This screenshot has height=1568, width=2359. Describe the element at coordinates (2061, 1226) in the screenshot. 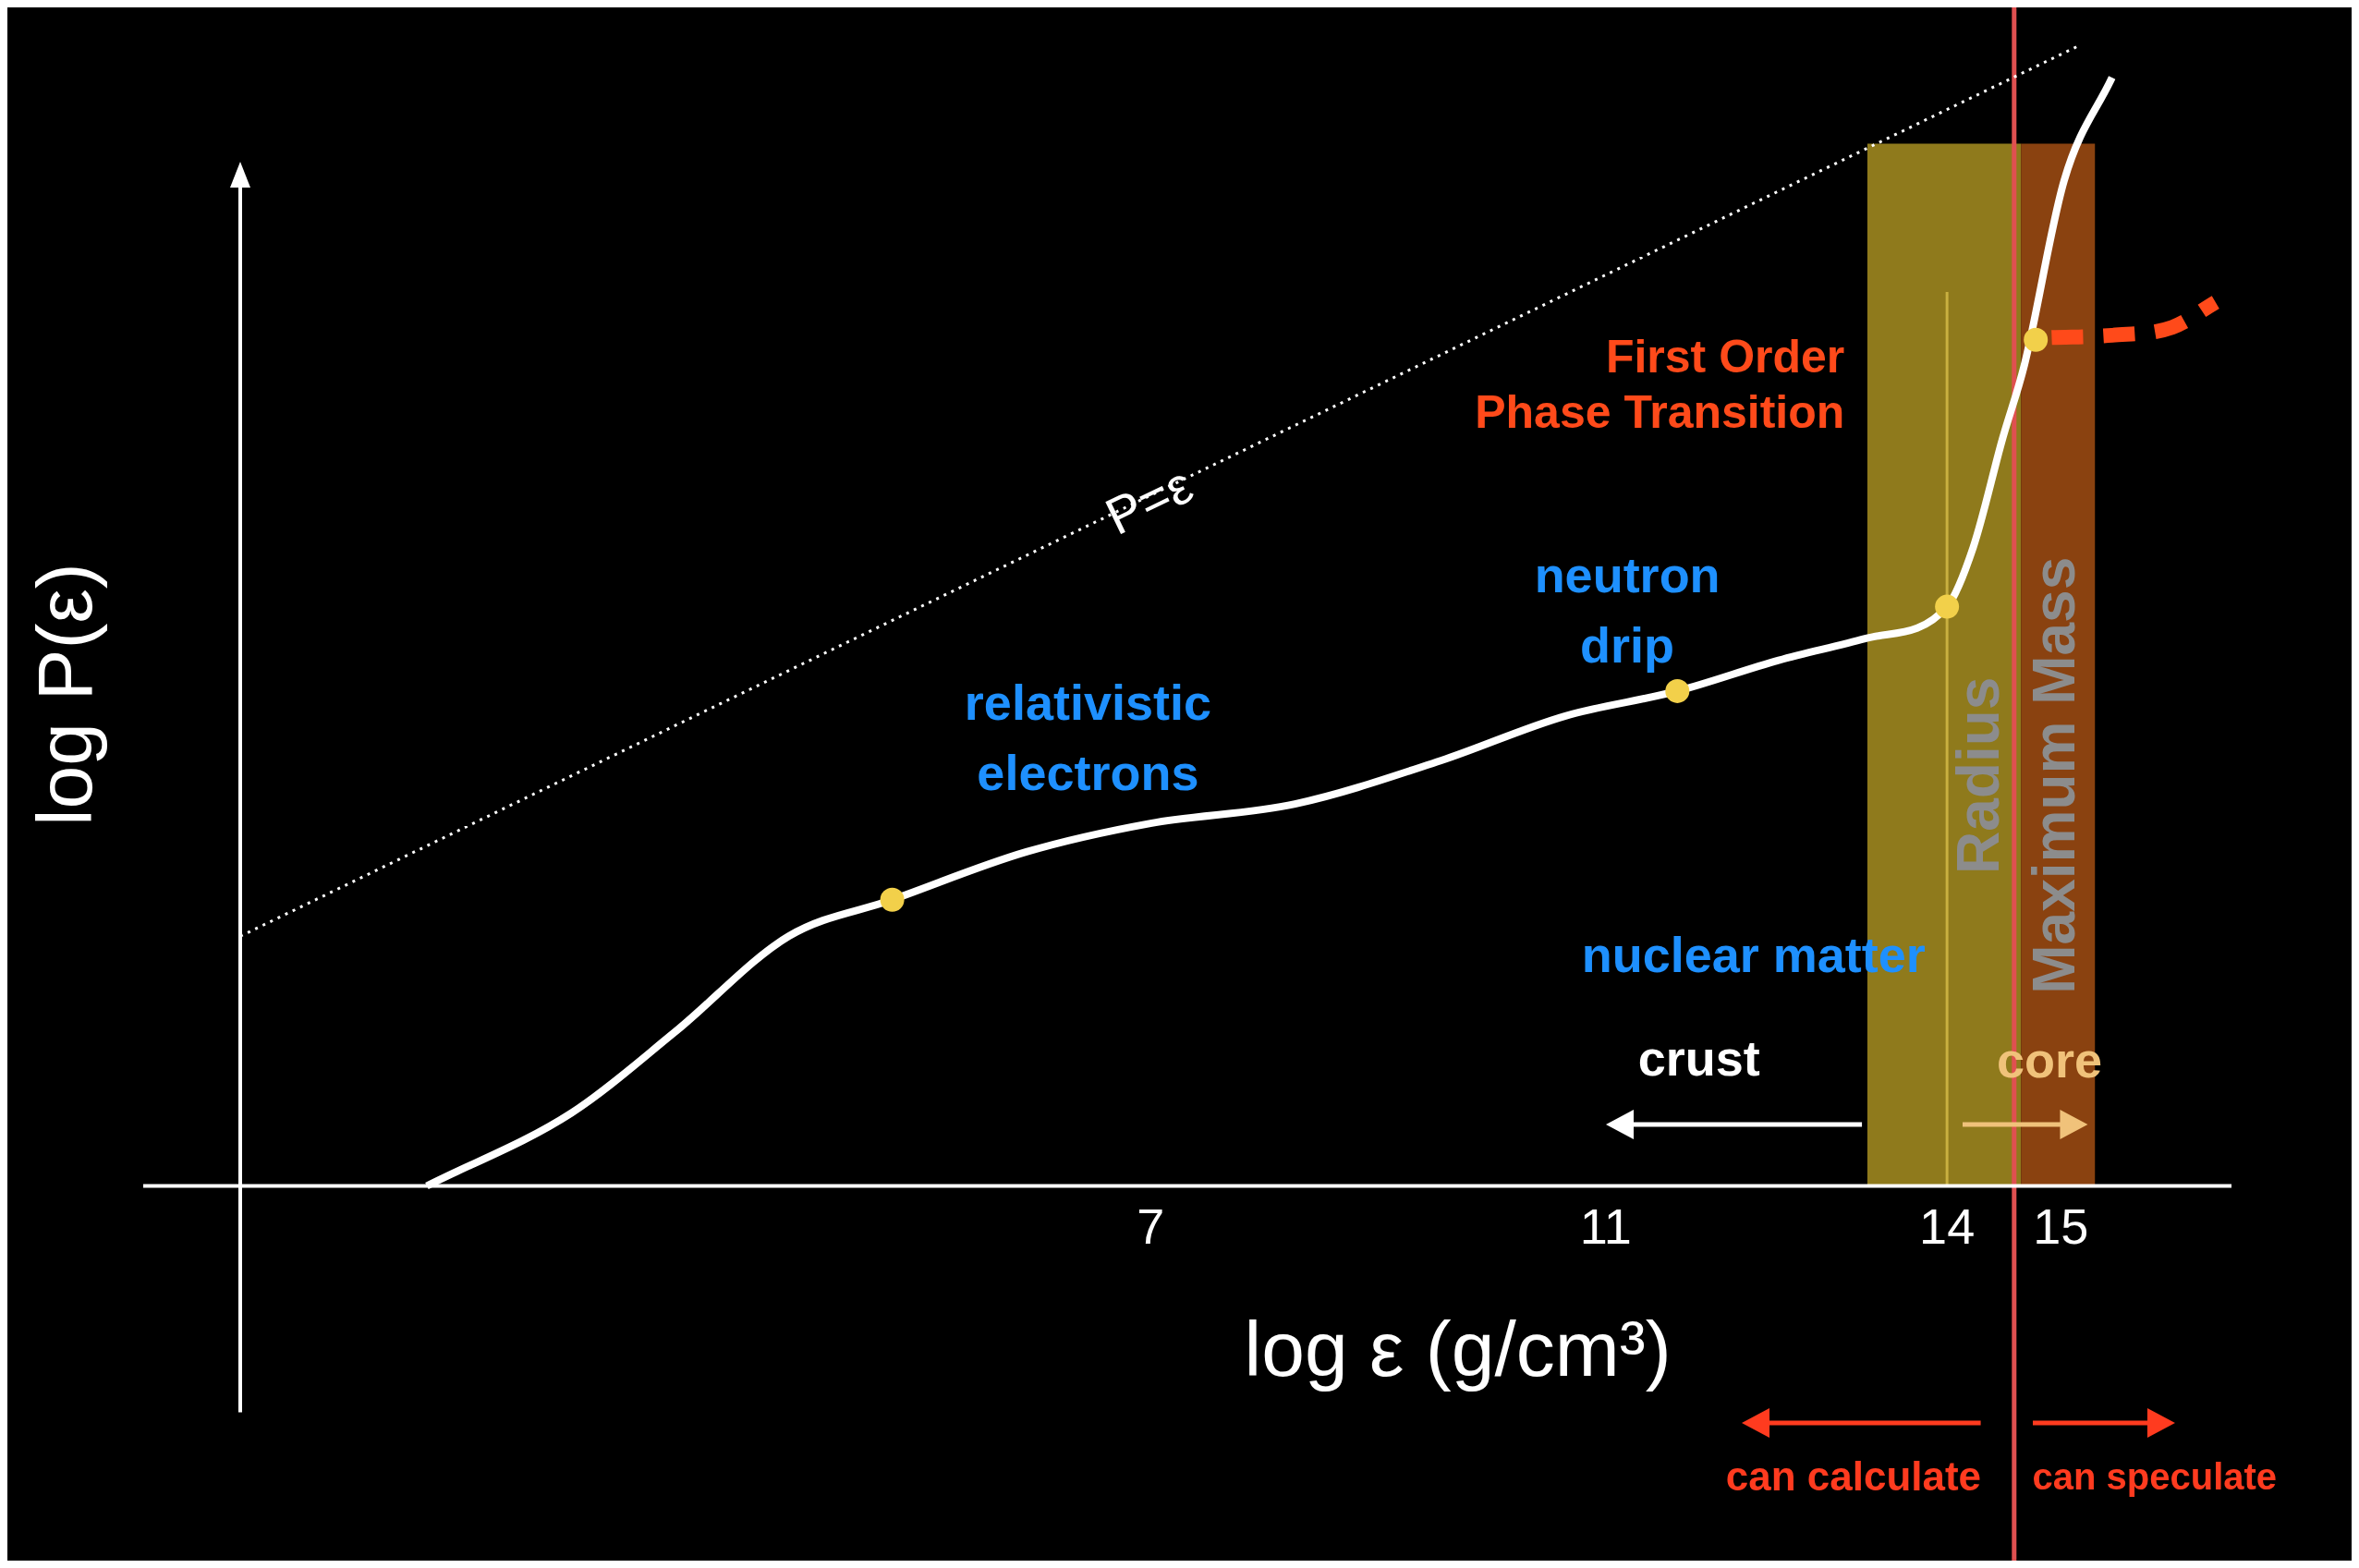

I see `x-tick-label: 15` at that location.